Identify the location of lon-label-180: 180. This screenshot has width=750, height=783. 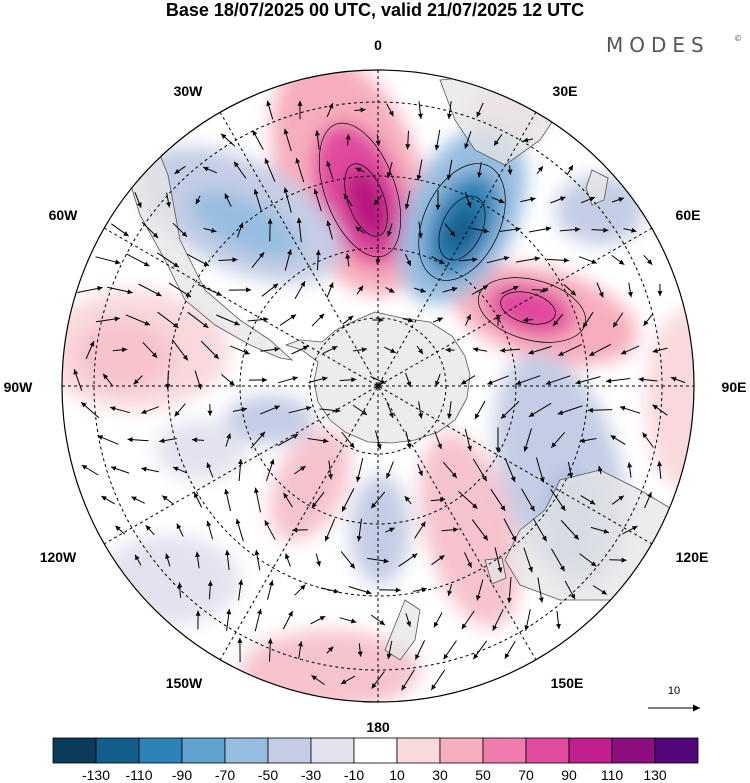
(378, 727).